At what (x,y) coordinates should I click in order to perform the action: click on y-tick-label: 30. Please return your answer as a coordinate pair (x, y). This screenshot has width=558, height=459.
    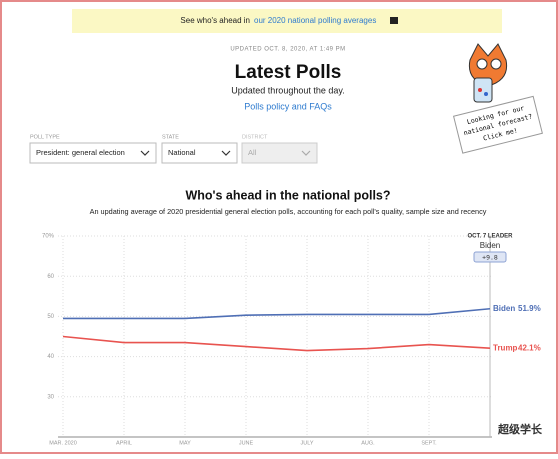
    Looking at the image, I should click on (50, 397).